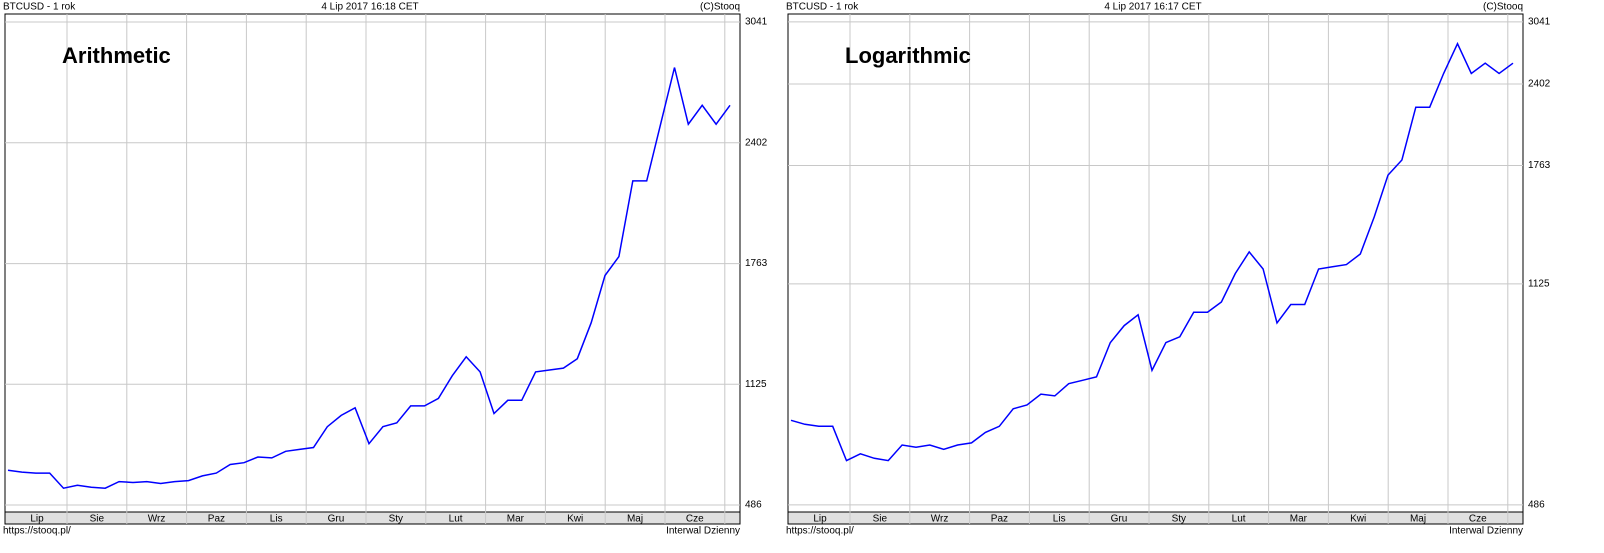 The width and height of the screenshot is (1604, 553). Describe the element at coordinates (369, 7) in the screenshot. I see `timestamp: 4 Lip 2017 16:18 CET` at that location.